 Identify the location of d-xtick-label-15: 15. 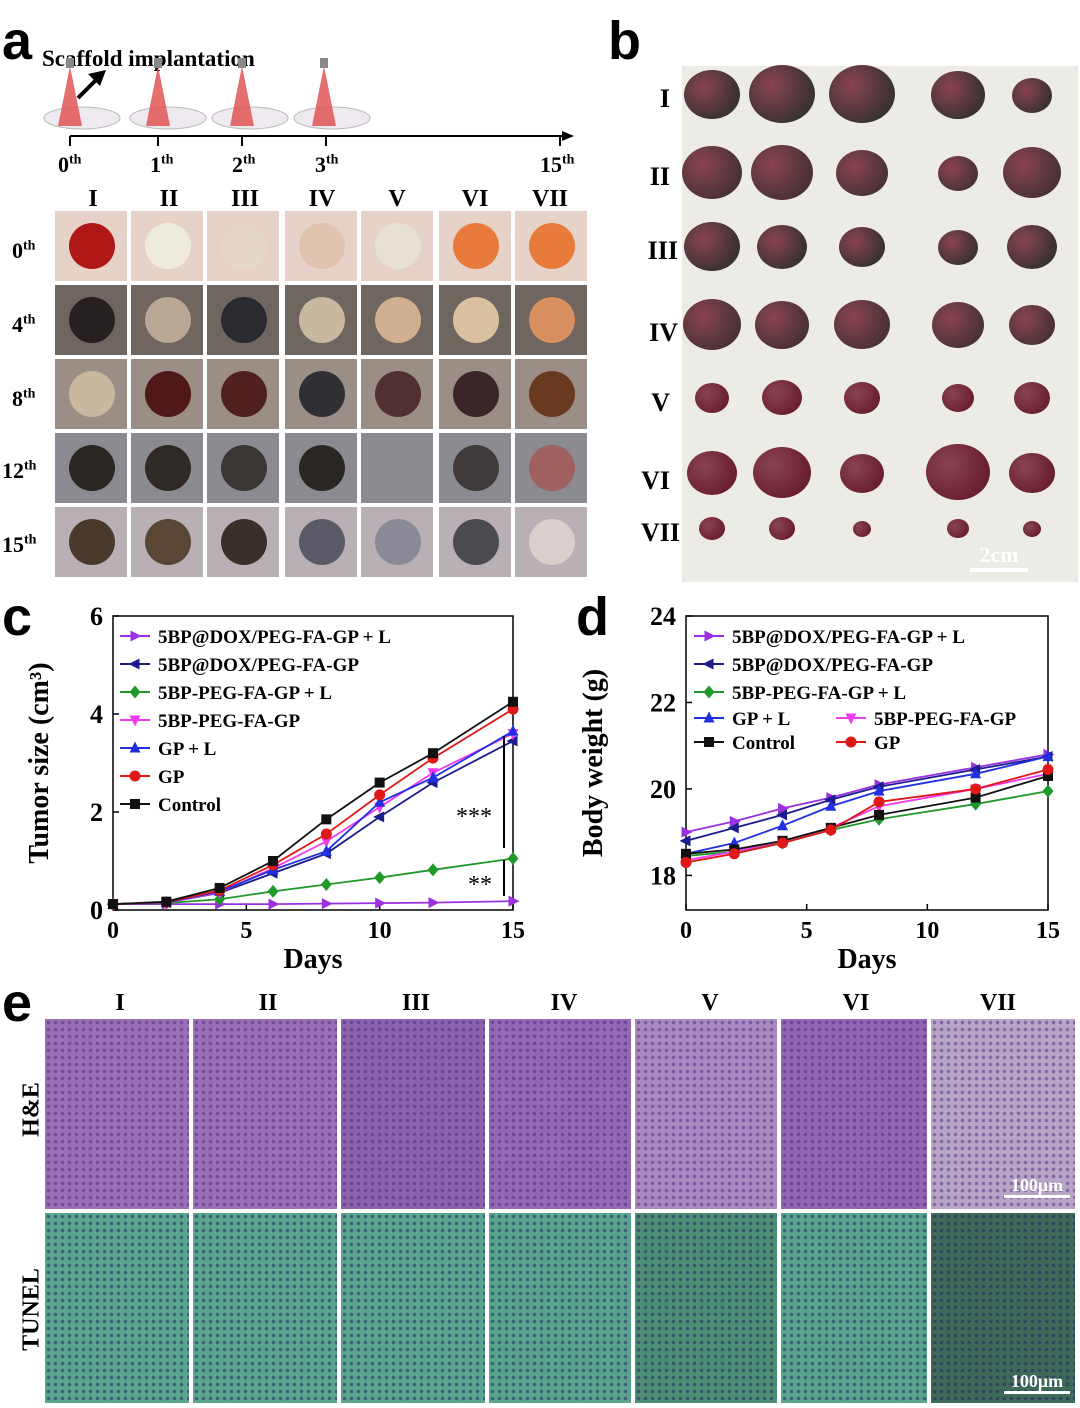
(1048, 931).